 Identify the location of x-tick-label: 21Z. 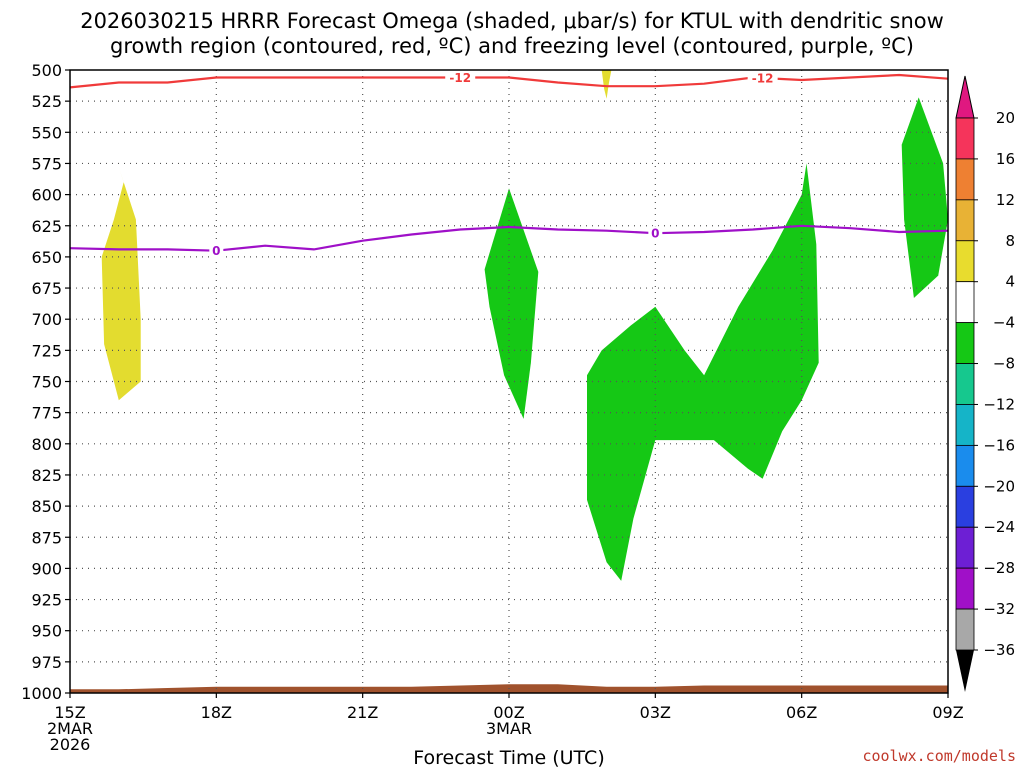
(362, 712).